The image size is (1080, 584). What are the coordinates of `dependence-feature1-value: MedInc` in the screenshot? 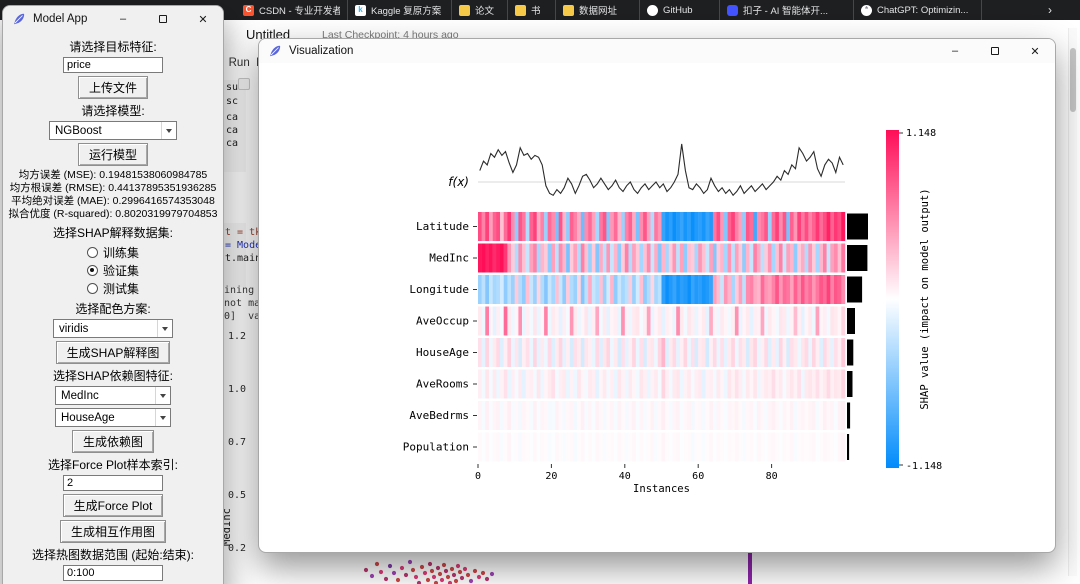 It's located at (80, 395).